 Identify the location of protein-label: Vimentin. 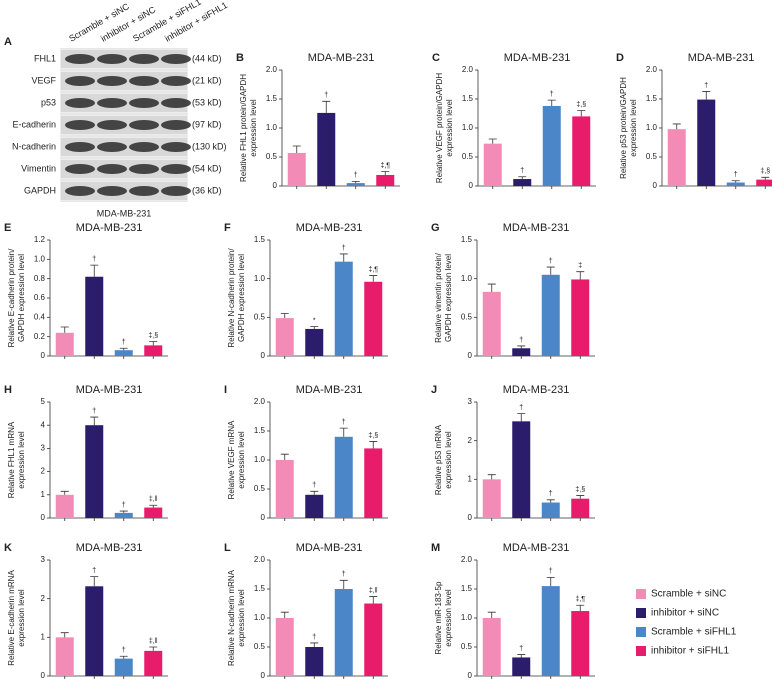
(38, 168).